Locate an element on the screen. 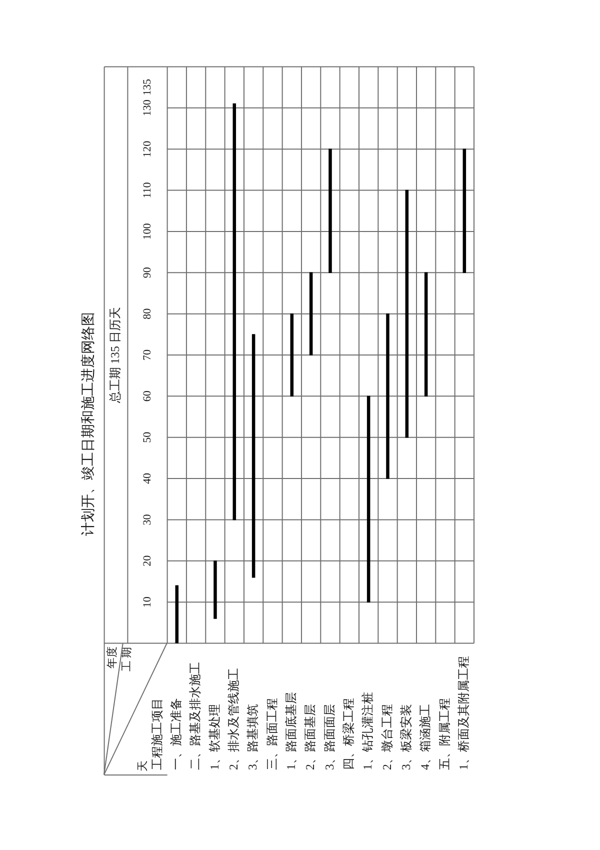 This screenshot has width=600, height=850. y-tick-label: 120 is located at coordinates (147, 149).